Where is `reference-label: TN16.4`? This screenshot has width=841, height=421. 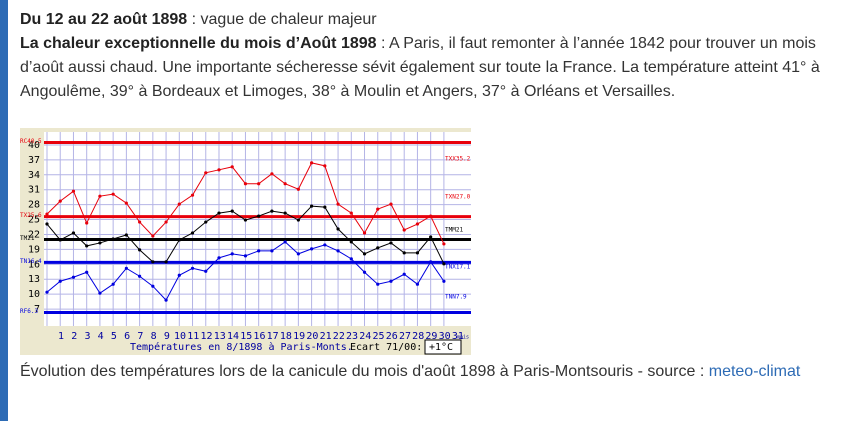 reference-label: TN16.4 is located at coordinates (31, 261).